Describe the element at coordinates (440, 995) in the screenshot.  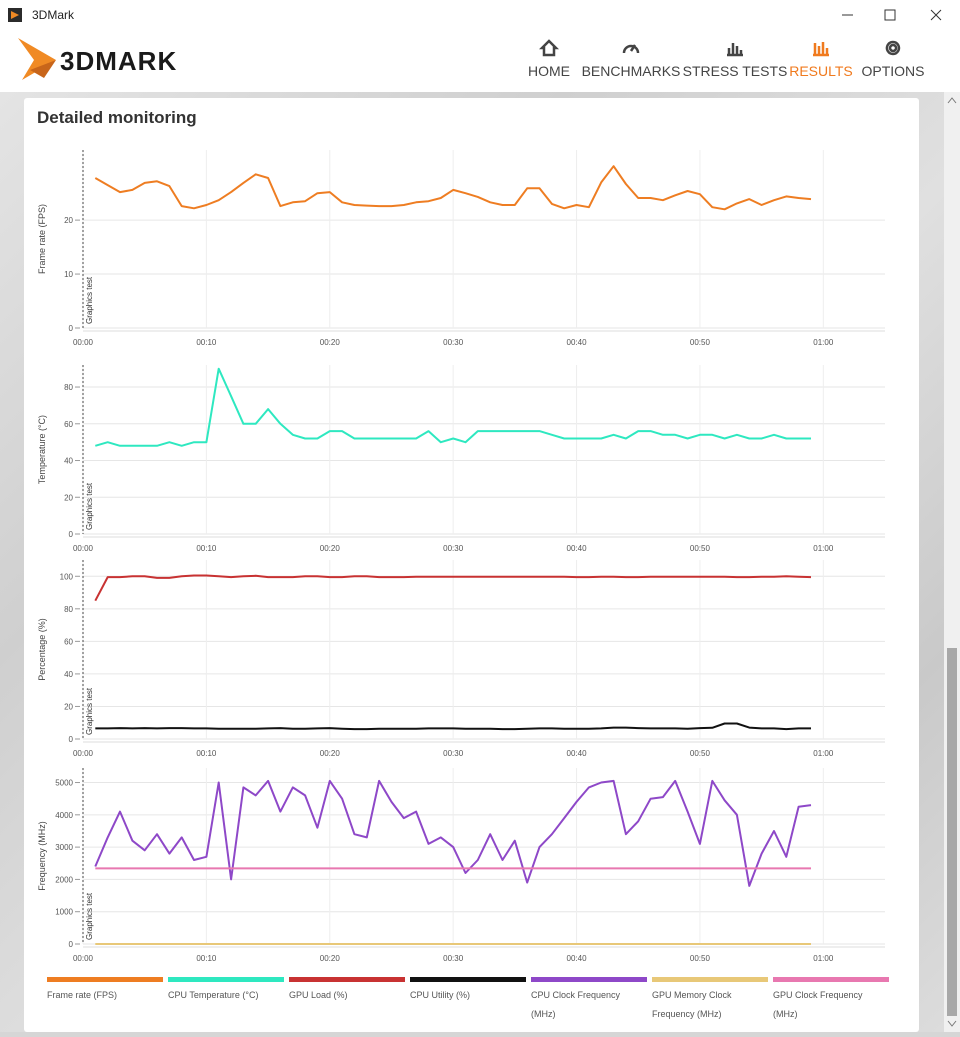
I see `legend-label: CPU Utility (%)` at that location.